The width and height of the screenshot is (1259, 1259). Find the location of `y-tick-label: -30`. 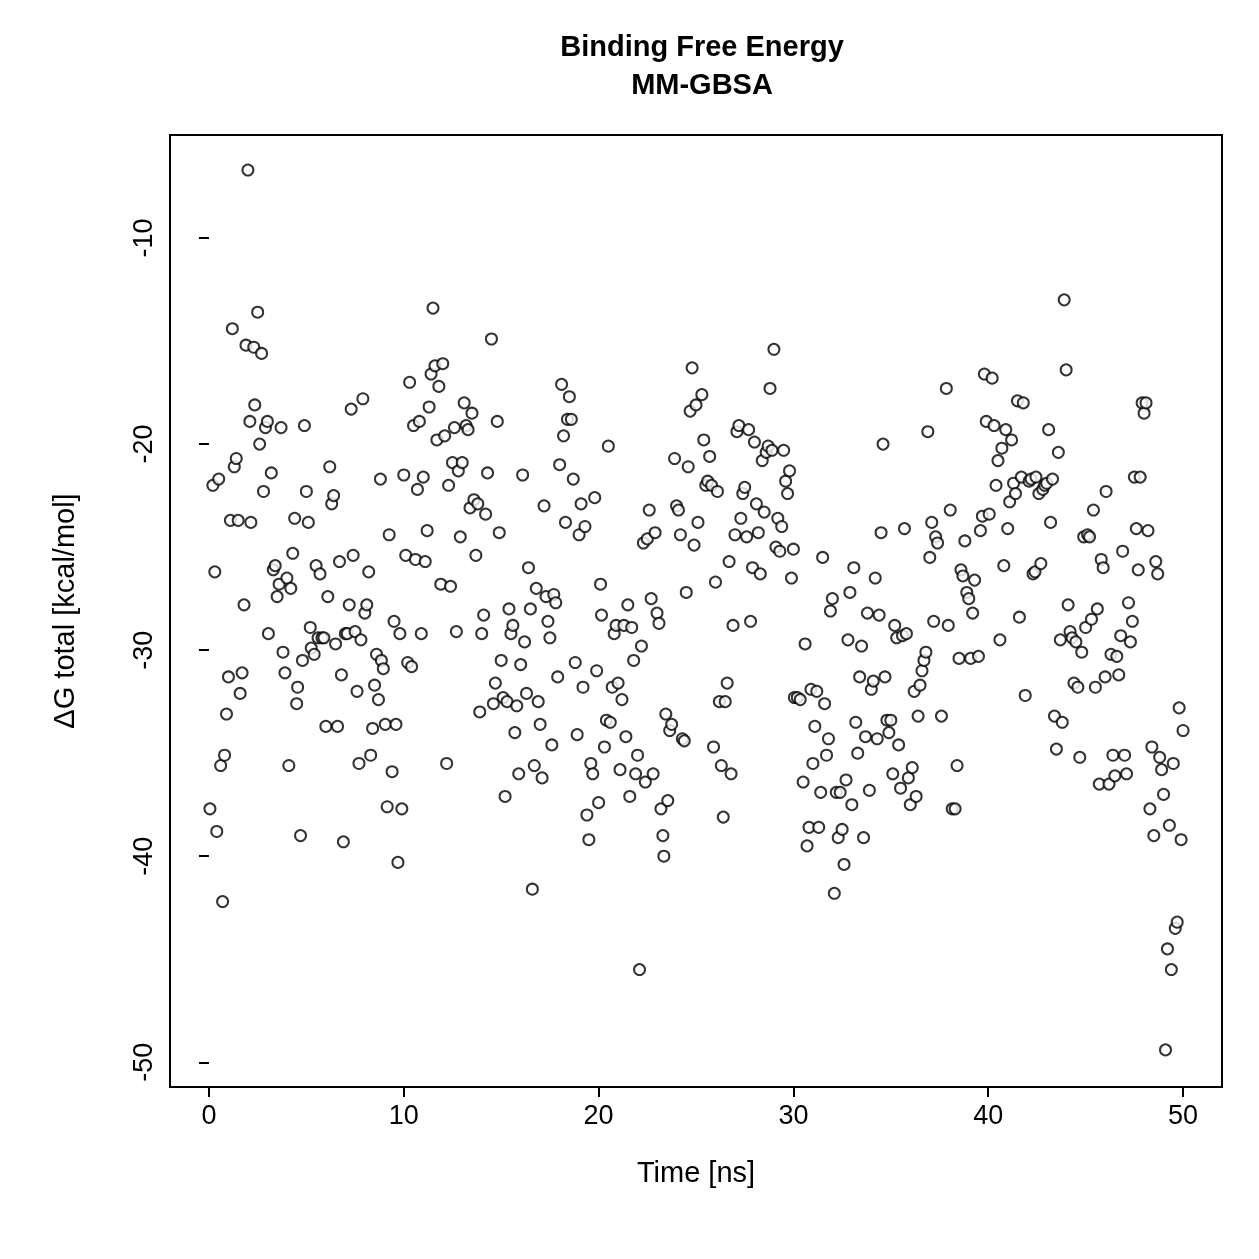

y-tick-label: -30 is located at coordinates (142, 650).